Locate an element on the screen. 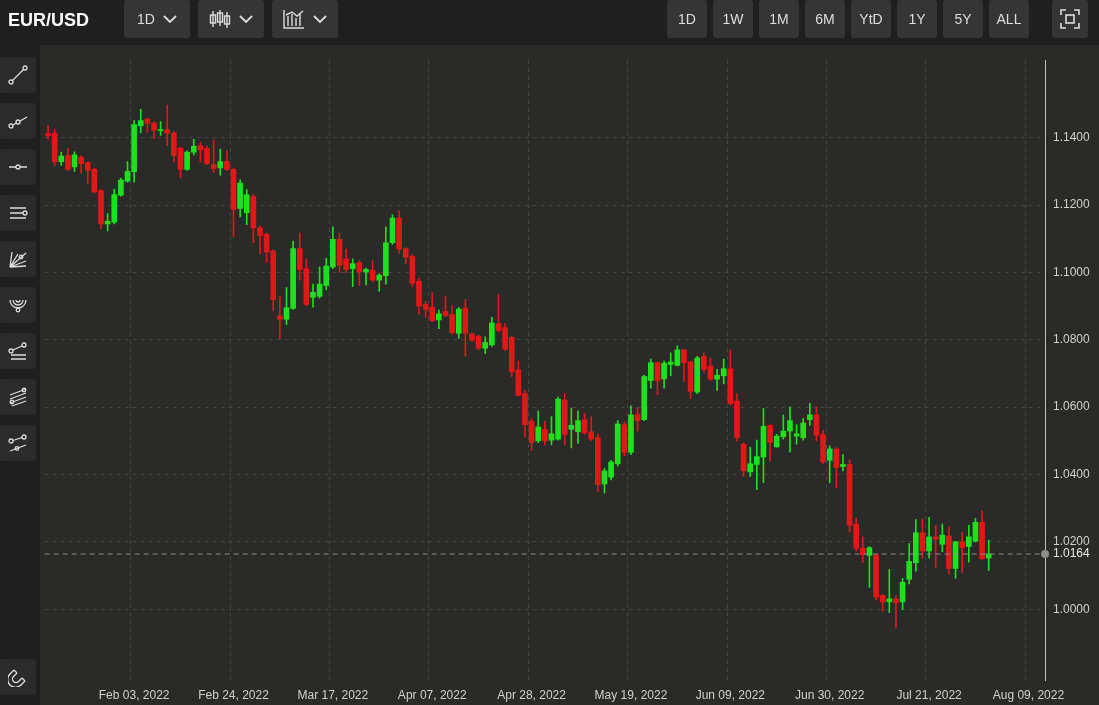 The height and width of the screenshot is (705, 1099). y-tick-label: 1.0600 is located at coordinates (1072, 406).